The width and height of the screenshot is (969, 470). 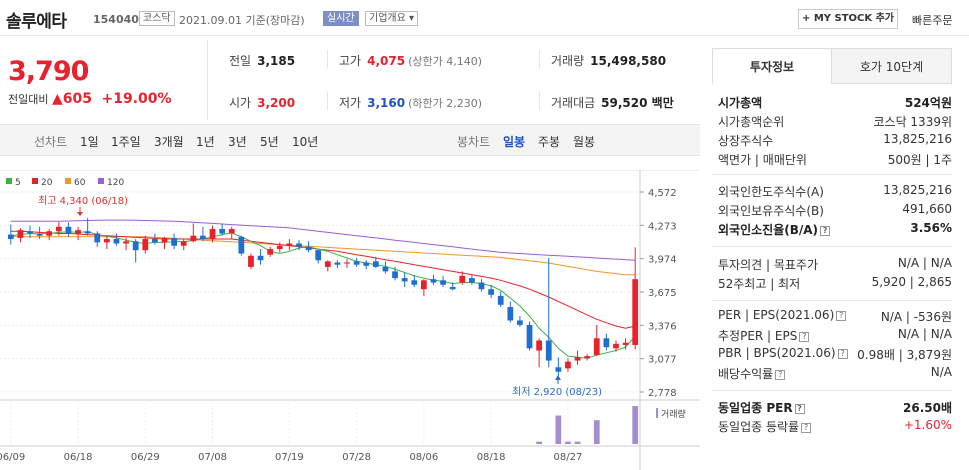 I want to click on current-price: 3,790, so click(x=48, y=71).